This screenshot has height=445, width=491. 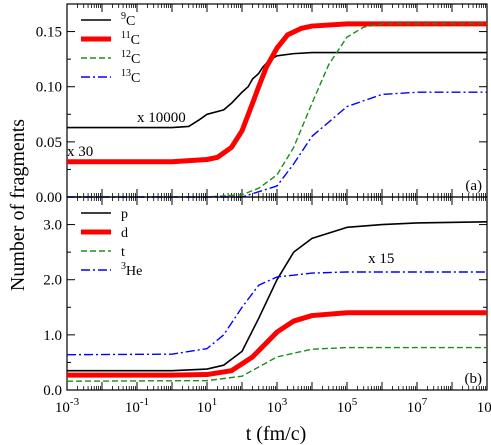 What do you see at coordinates (484, 406) in the screenshot?
I see `x-tick-label: 109` at bounding box center [484, 406].